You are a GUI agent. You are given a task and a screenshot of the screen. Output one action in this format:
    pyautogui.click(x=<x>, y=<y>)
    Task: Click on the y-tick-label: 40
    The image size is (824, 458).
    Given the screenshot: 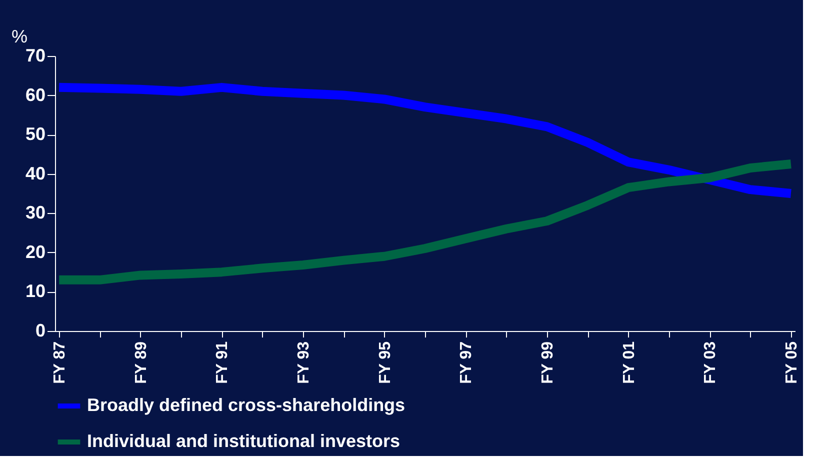 What is the action you would take?
    pyautogui.click(x=35, y=173)
    